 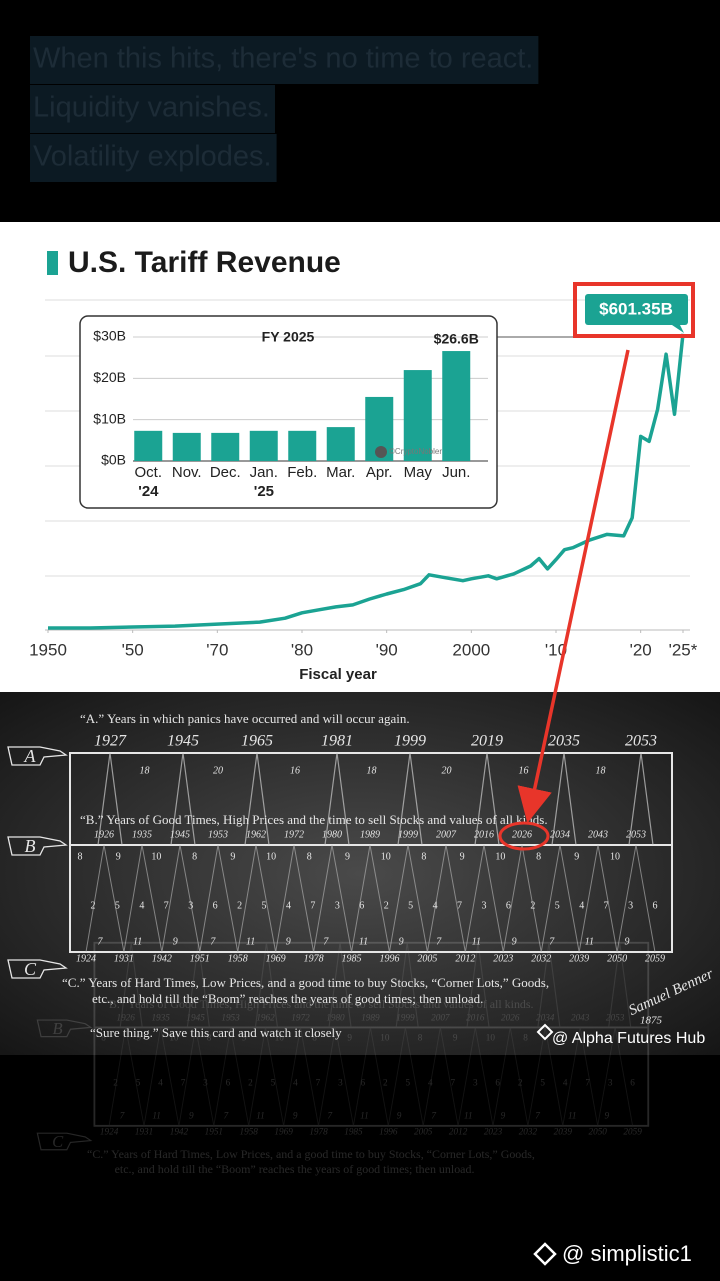 What do you see at coordinates (302, 649) in the screenshot?
I see `x-tick-label: '80` at bounding box center [302, 649].